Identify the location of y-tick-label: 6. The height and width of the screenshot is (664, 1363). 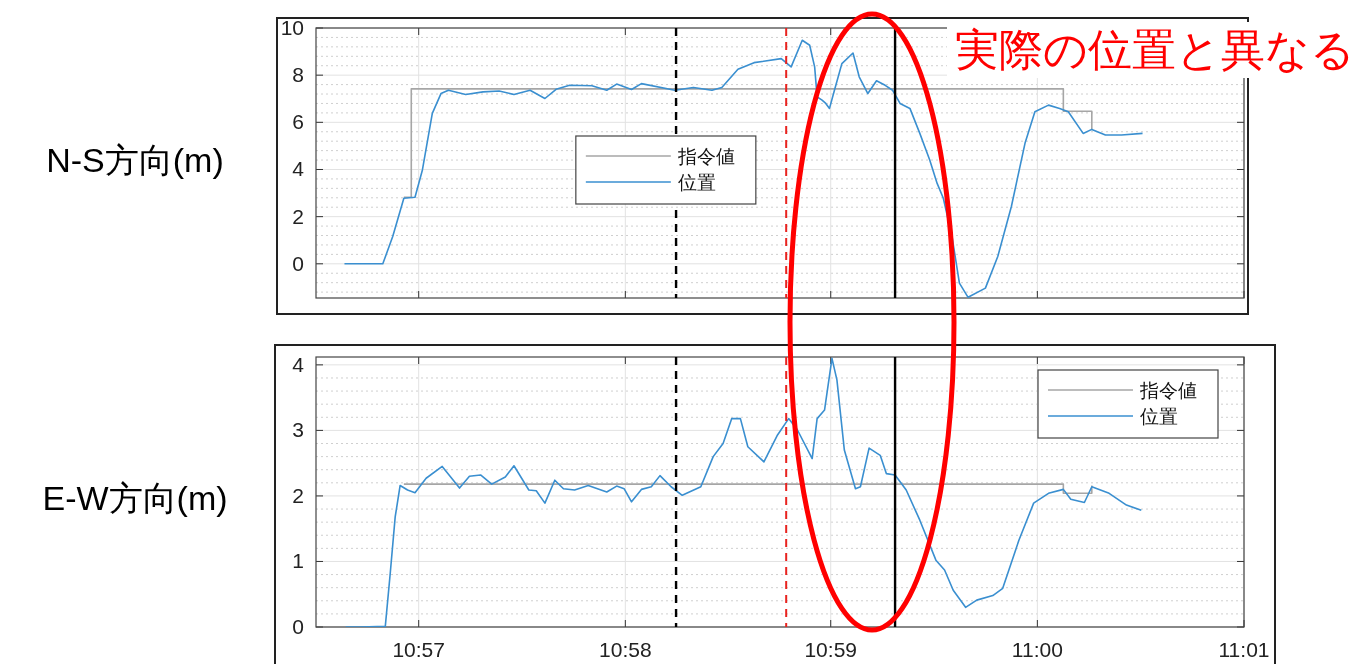
(298, 122).